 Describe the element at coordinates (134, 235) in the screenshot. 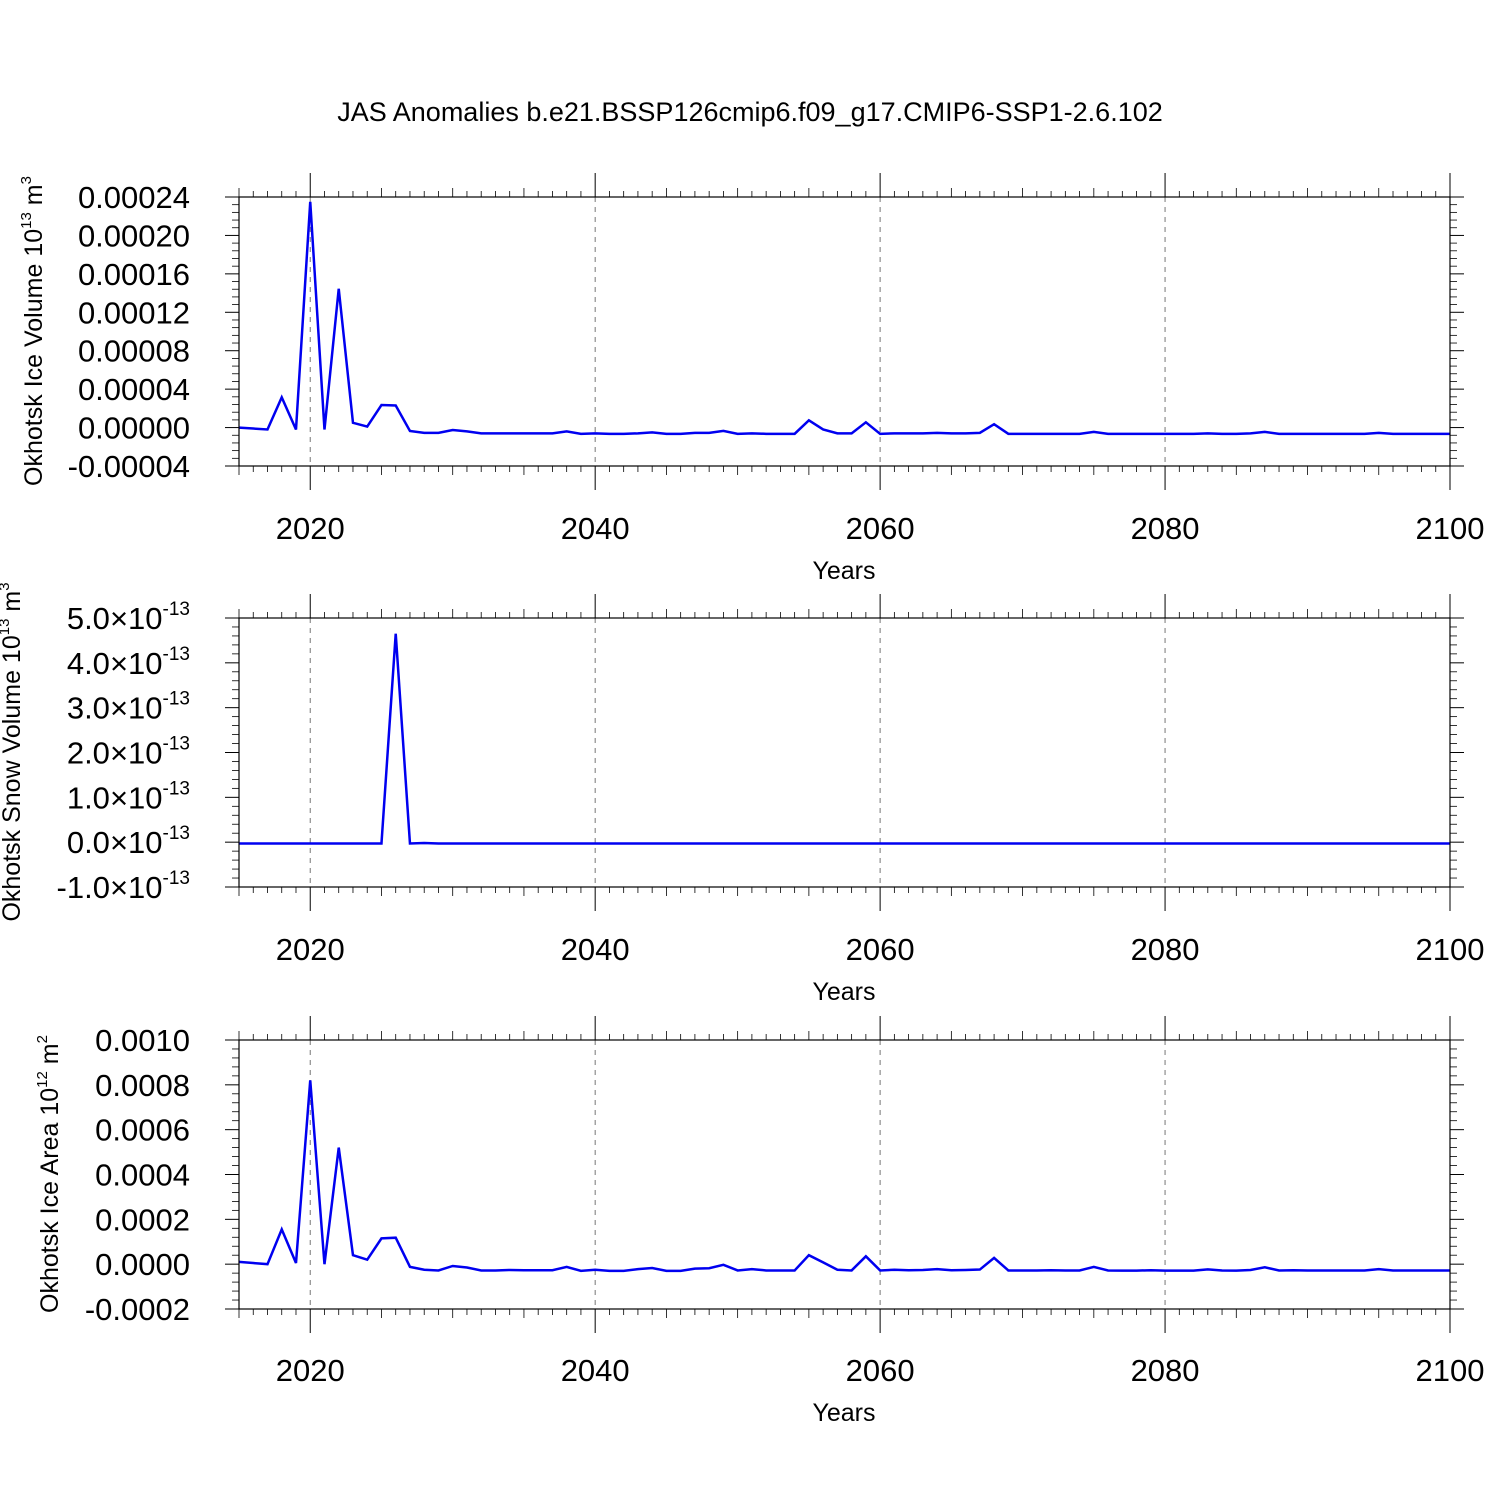

I see `ytick-label: 0.00020` at that location.